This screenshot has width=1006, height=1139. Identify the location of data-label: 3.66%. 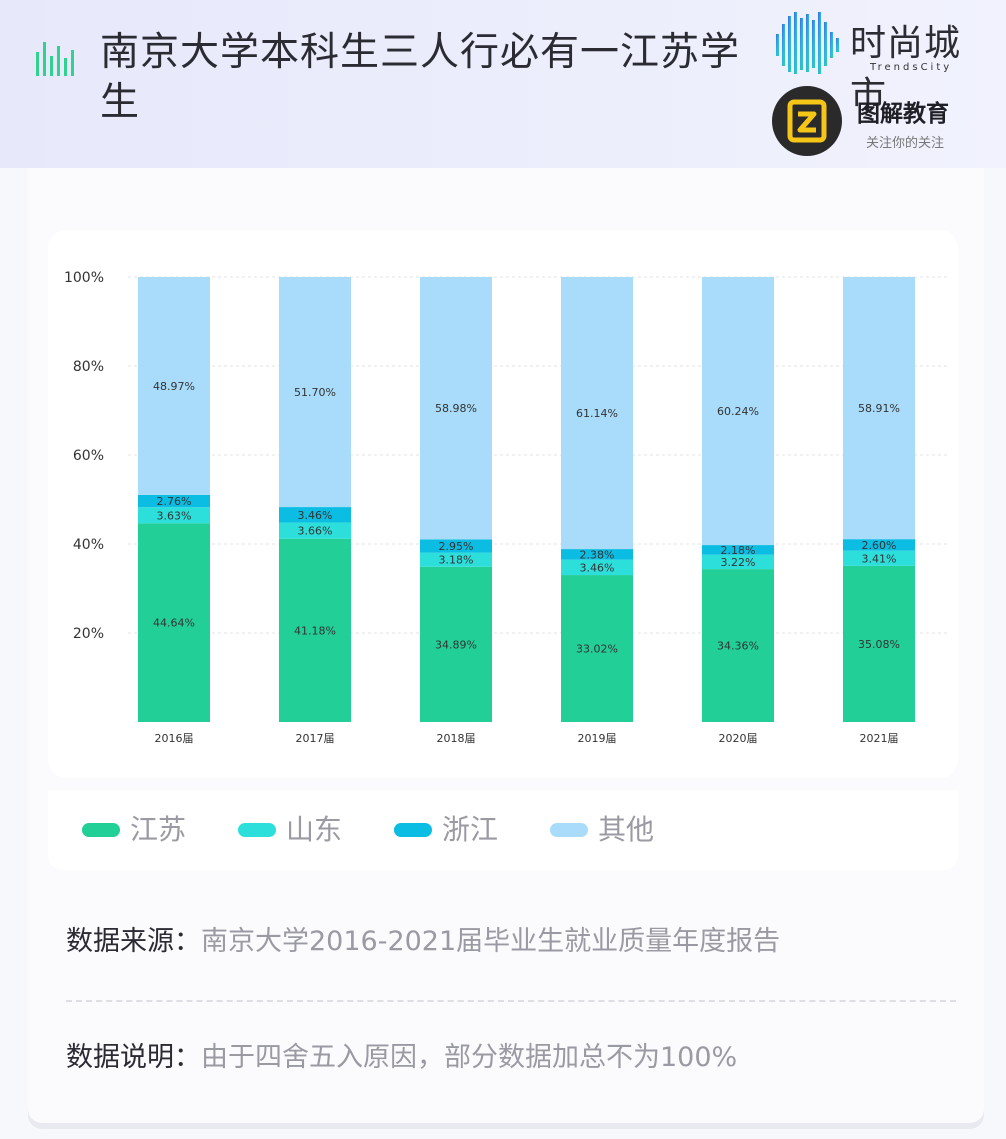
(315, 531).